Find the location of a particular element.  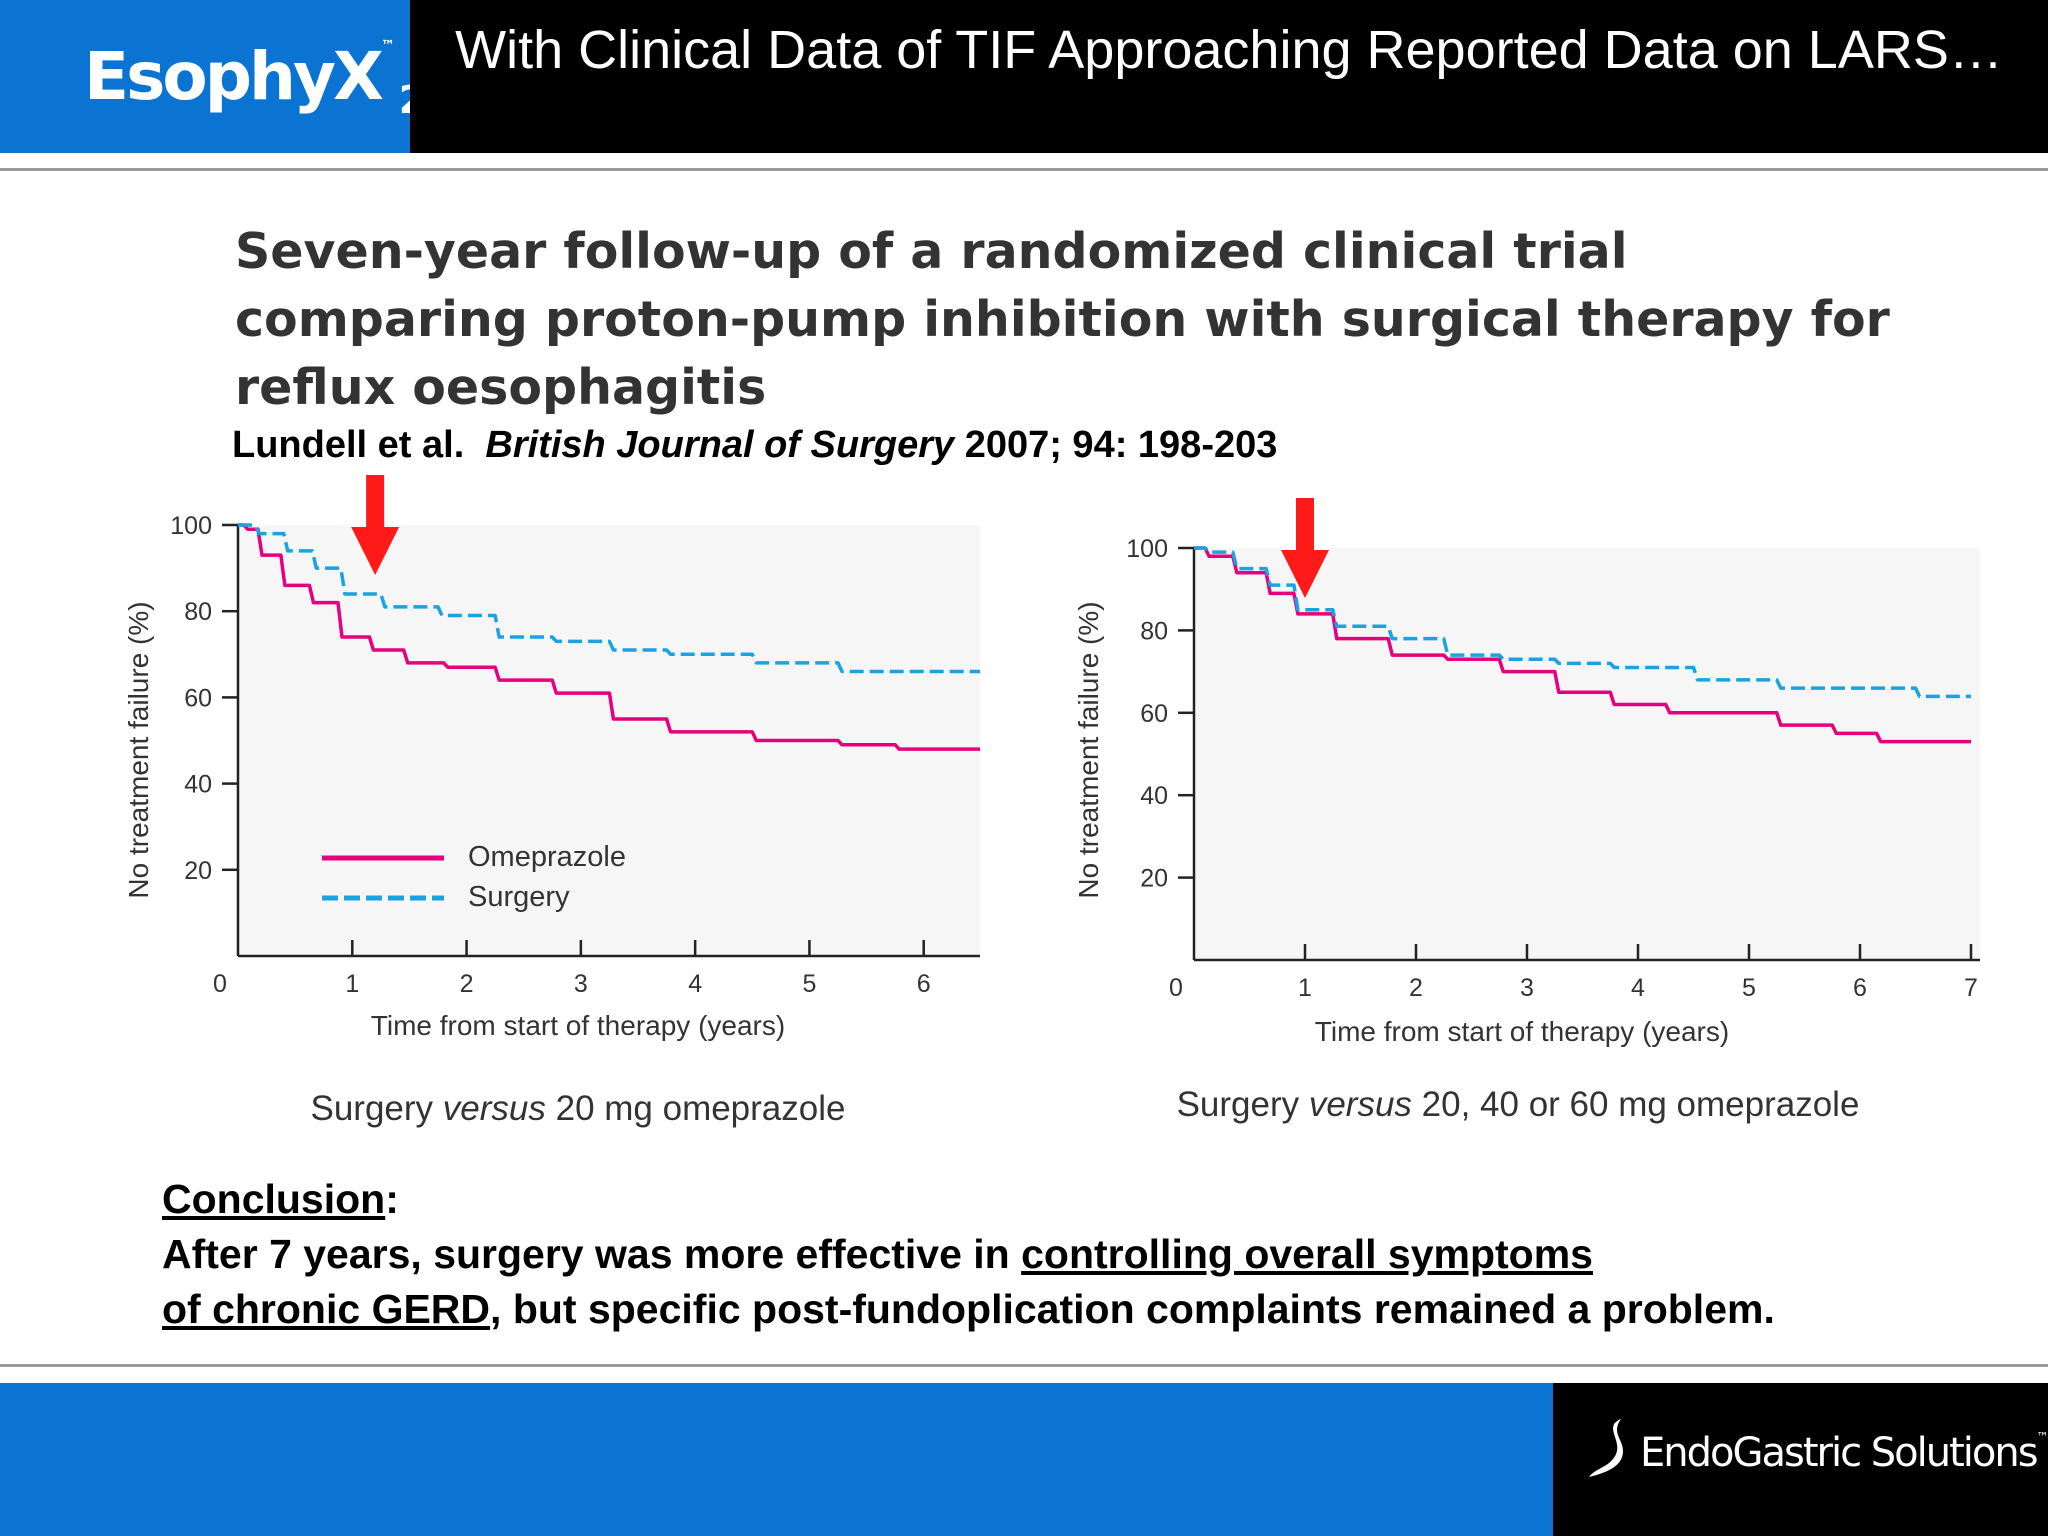

conclusion-colon: : is located at coordinates (392, 1199).